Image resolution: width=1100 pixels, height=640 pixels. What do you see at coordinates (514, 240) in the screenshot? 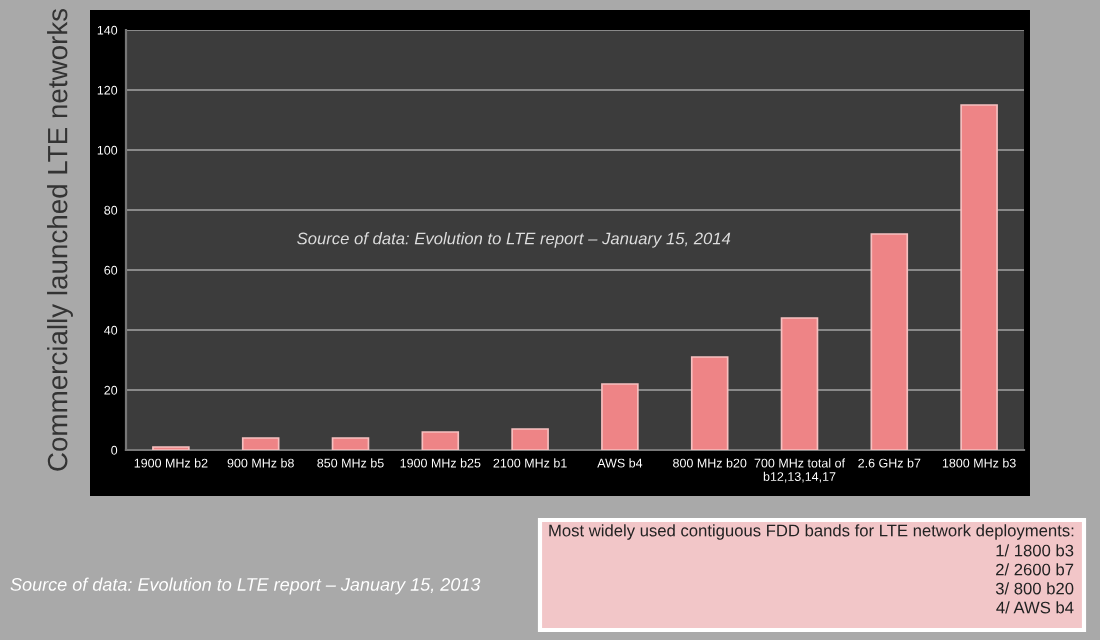
I see `annotation: Source of data: Evolution to LTE report – January 15, 2014` at bounding box center [514, 240].